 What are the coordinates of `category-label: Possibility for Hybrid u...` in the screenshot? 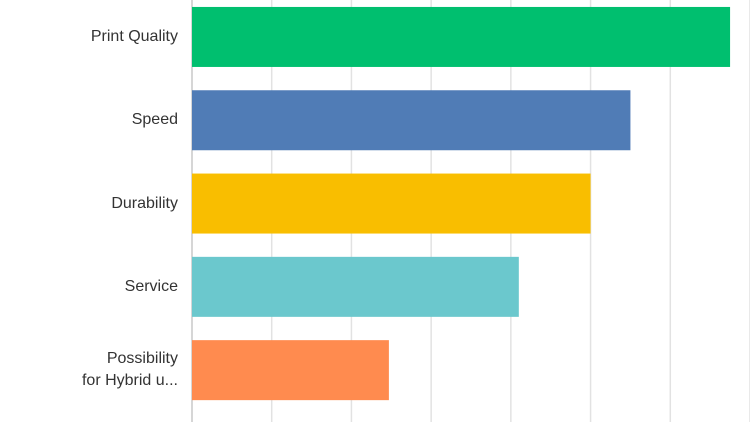 It's located at (129, 370).